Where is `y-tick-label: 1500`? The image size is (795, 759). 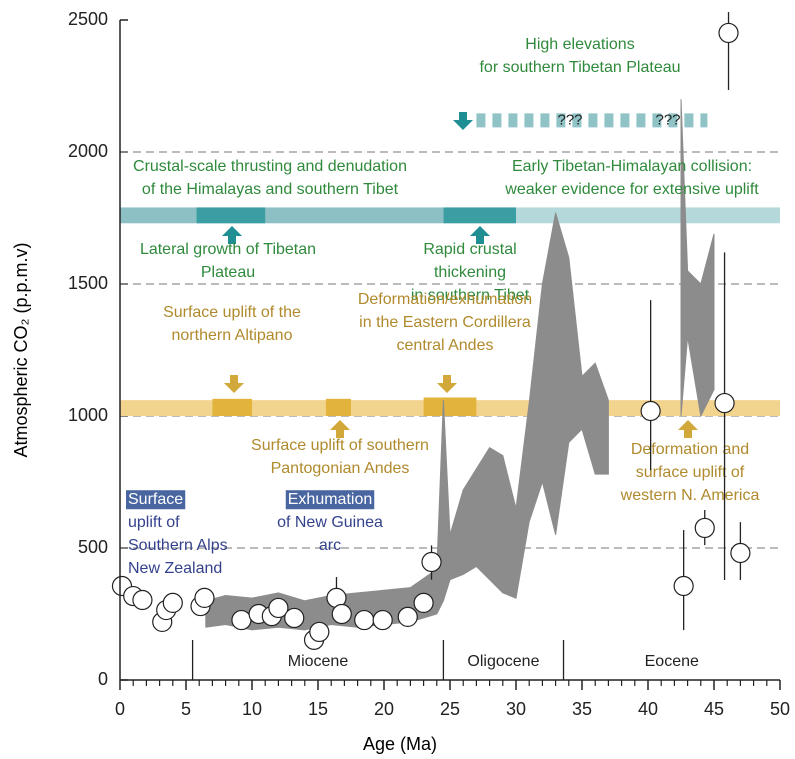 y-tick-label: 1500 is located at coordinates (88, 283).